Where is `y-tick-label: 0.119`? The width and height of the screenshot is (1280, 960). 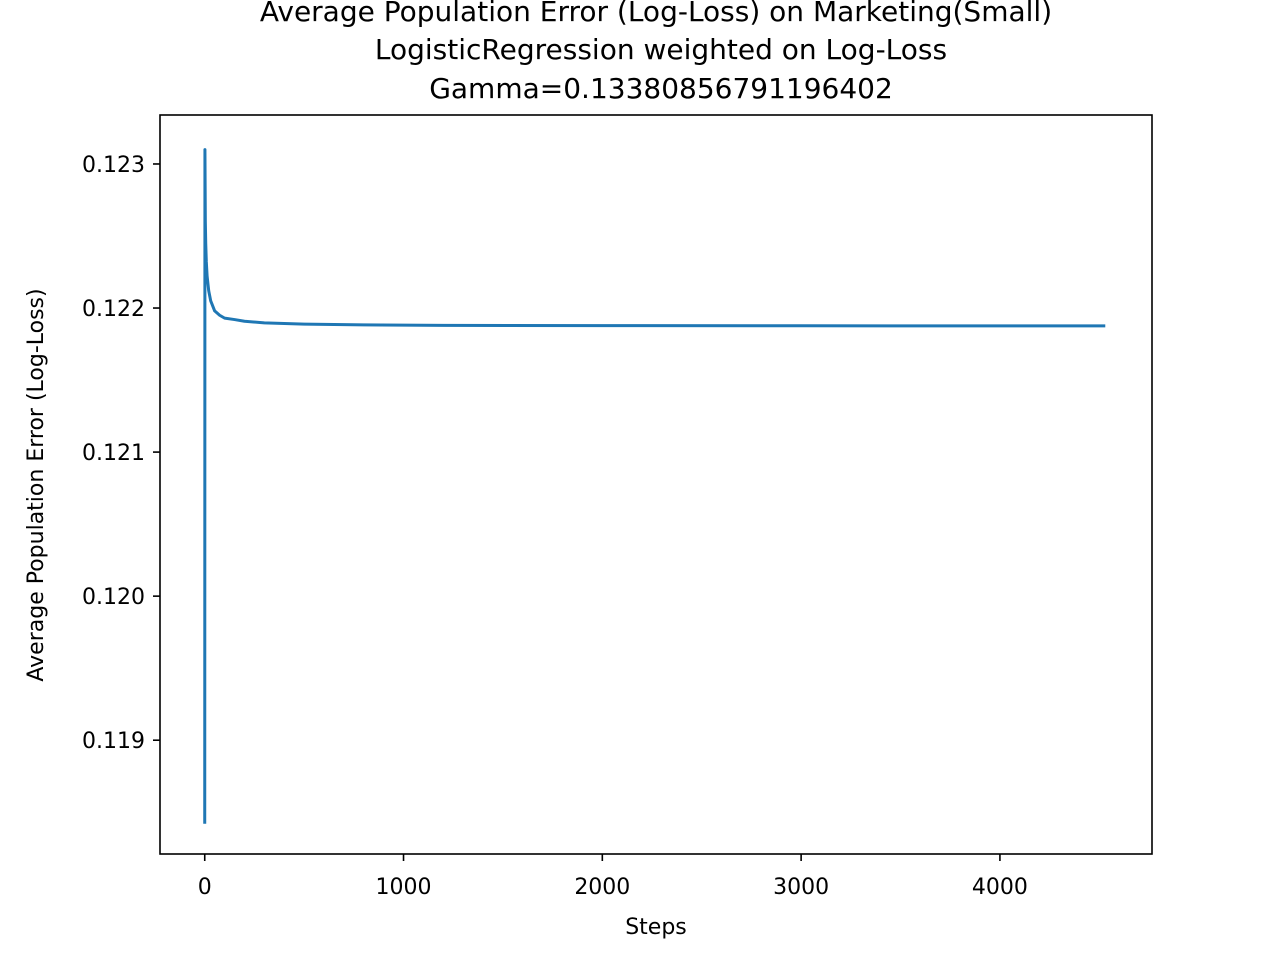 y-tick-label: 0.119 is located at coordinates (113, 741).